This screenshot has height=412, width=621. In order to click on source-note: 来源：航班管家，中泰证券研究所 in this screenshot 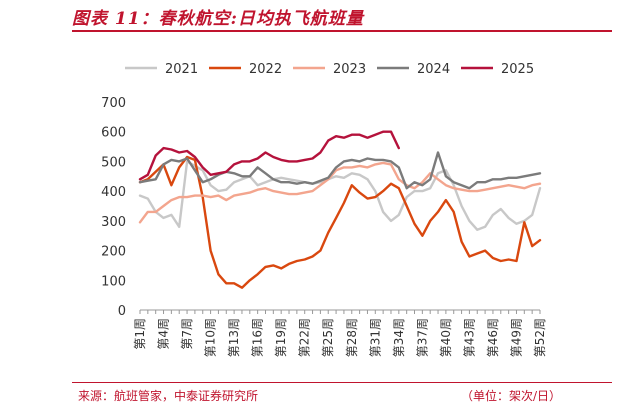, I will do `click(168, 396)`.